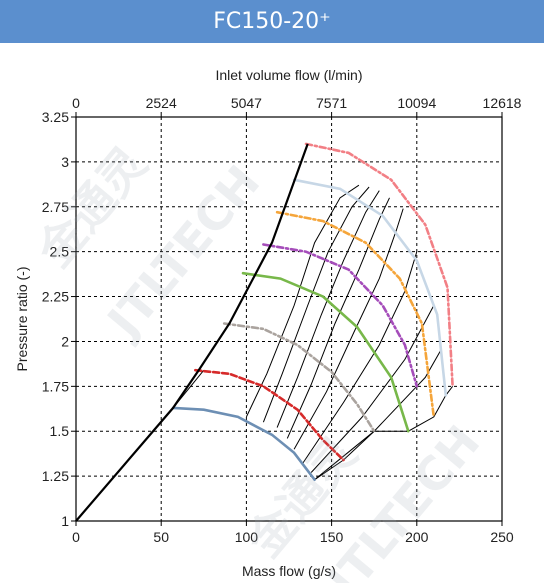 This screenshot has height=583, width=544. What do you see at coordinates (246, 103) in the screenshot?
I see `top-tick-label: 5047` at bounding box center [246, 103].